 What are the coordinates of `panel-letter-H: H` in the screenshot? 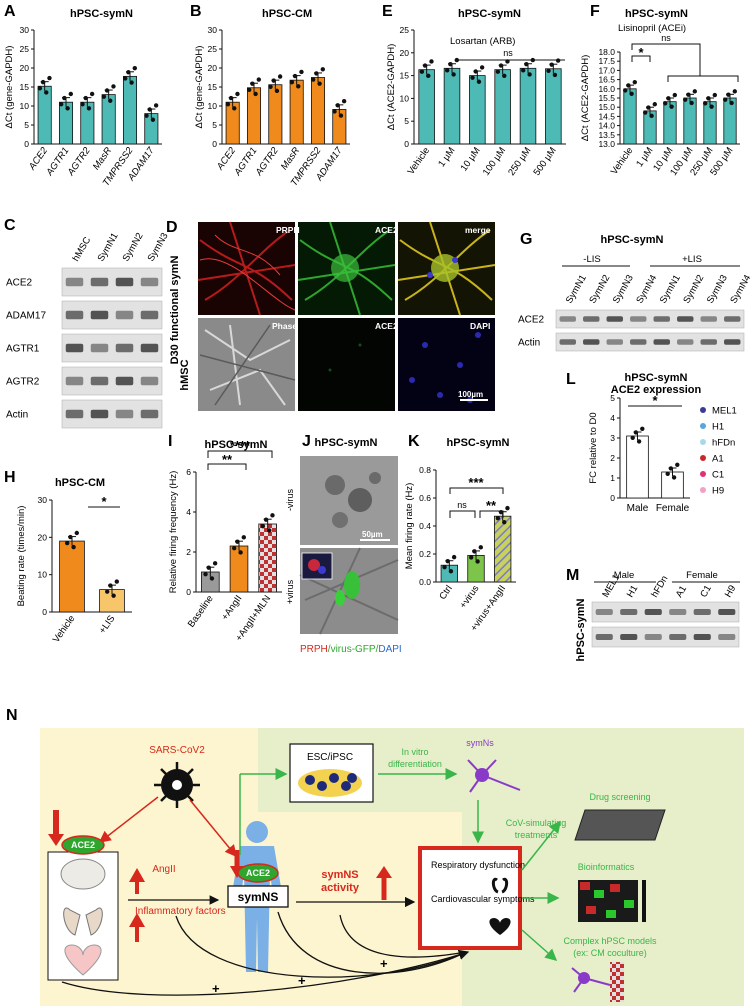 It's located at (10, 477).